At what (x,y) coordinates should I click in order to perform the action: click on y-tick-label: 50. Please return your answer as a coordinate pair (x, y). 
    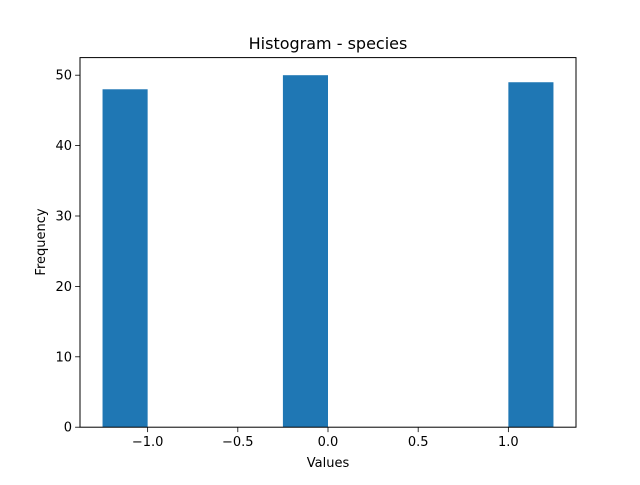
    Looking at the image, I should click on (63, 76).